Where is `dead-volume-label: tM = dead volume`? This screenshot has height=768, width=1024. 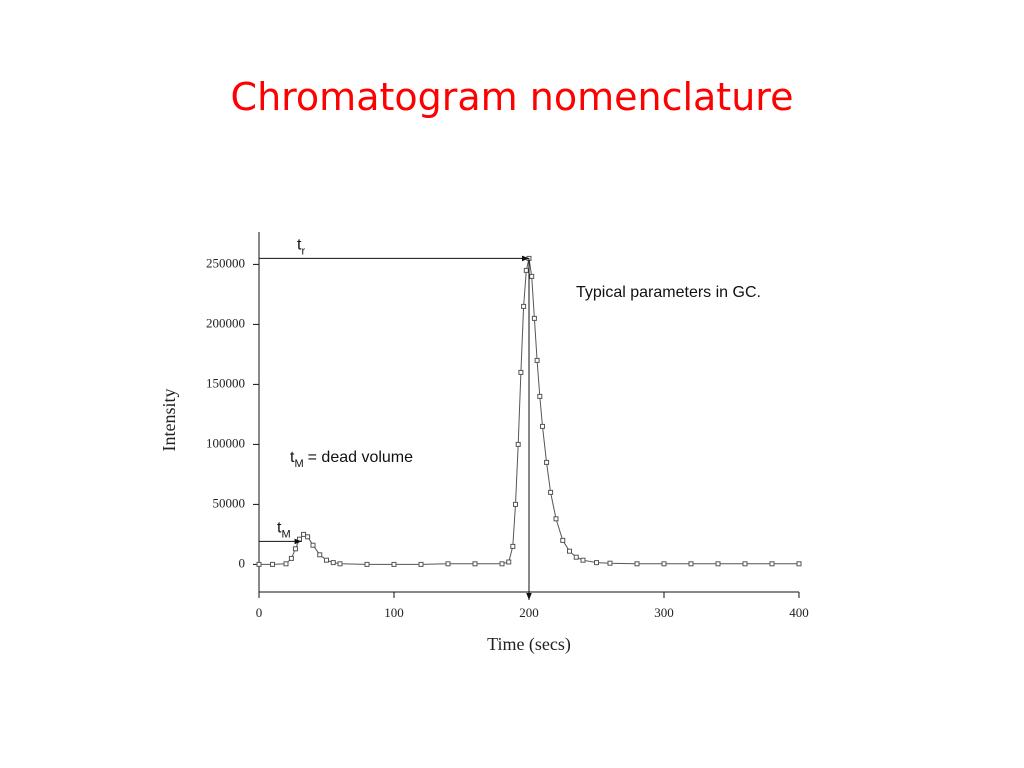
dead-volume-label: tM = dead volume is located at coordinates (351, 459).